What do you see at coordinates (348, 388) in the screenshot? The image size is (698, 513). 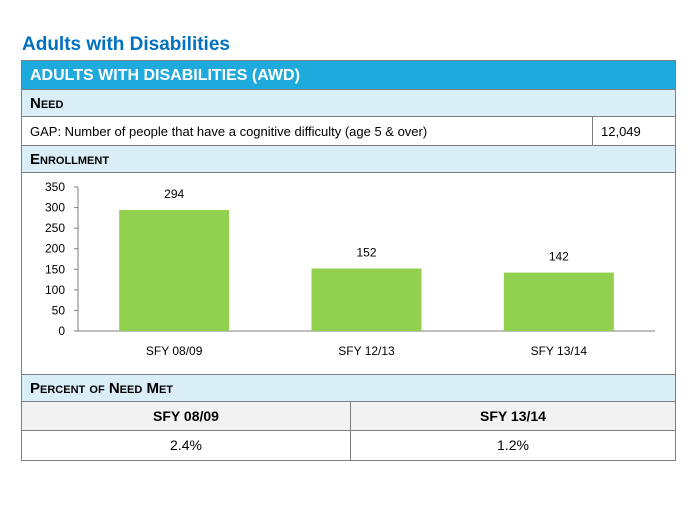 I see `percent-heading: Percent of Need Met` at bounding box center [348, 388].